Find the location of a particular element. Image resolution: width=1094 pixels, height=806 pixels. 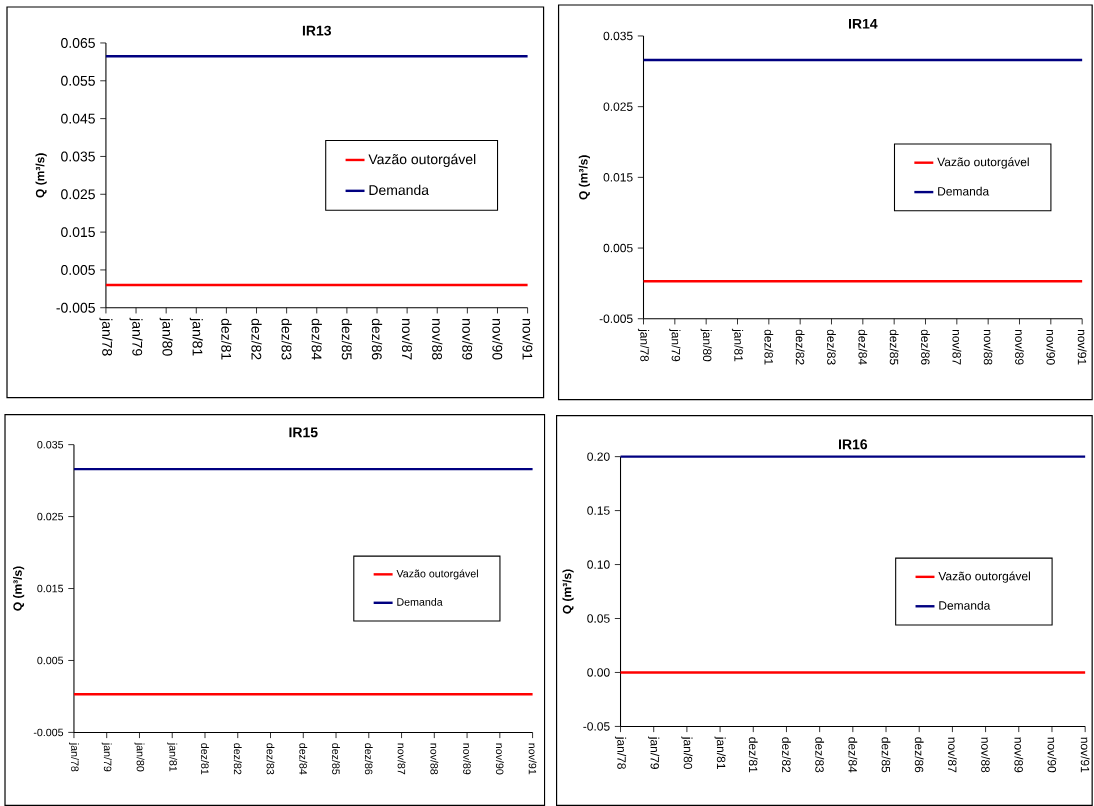

chart-title: IR15 is located at coordinates (303, 432).